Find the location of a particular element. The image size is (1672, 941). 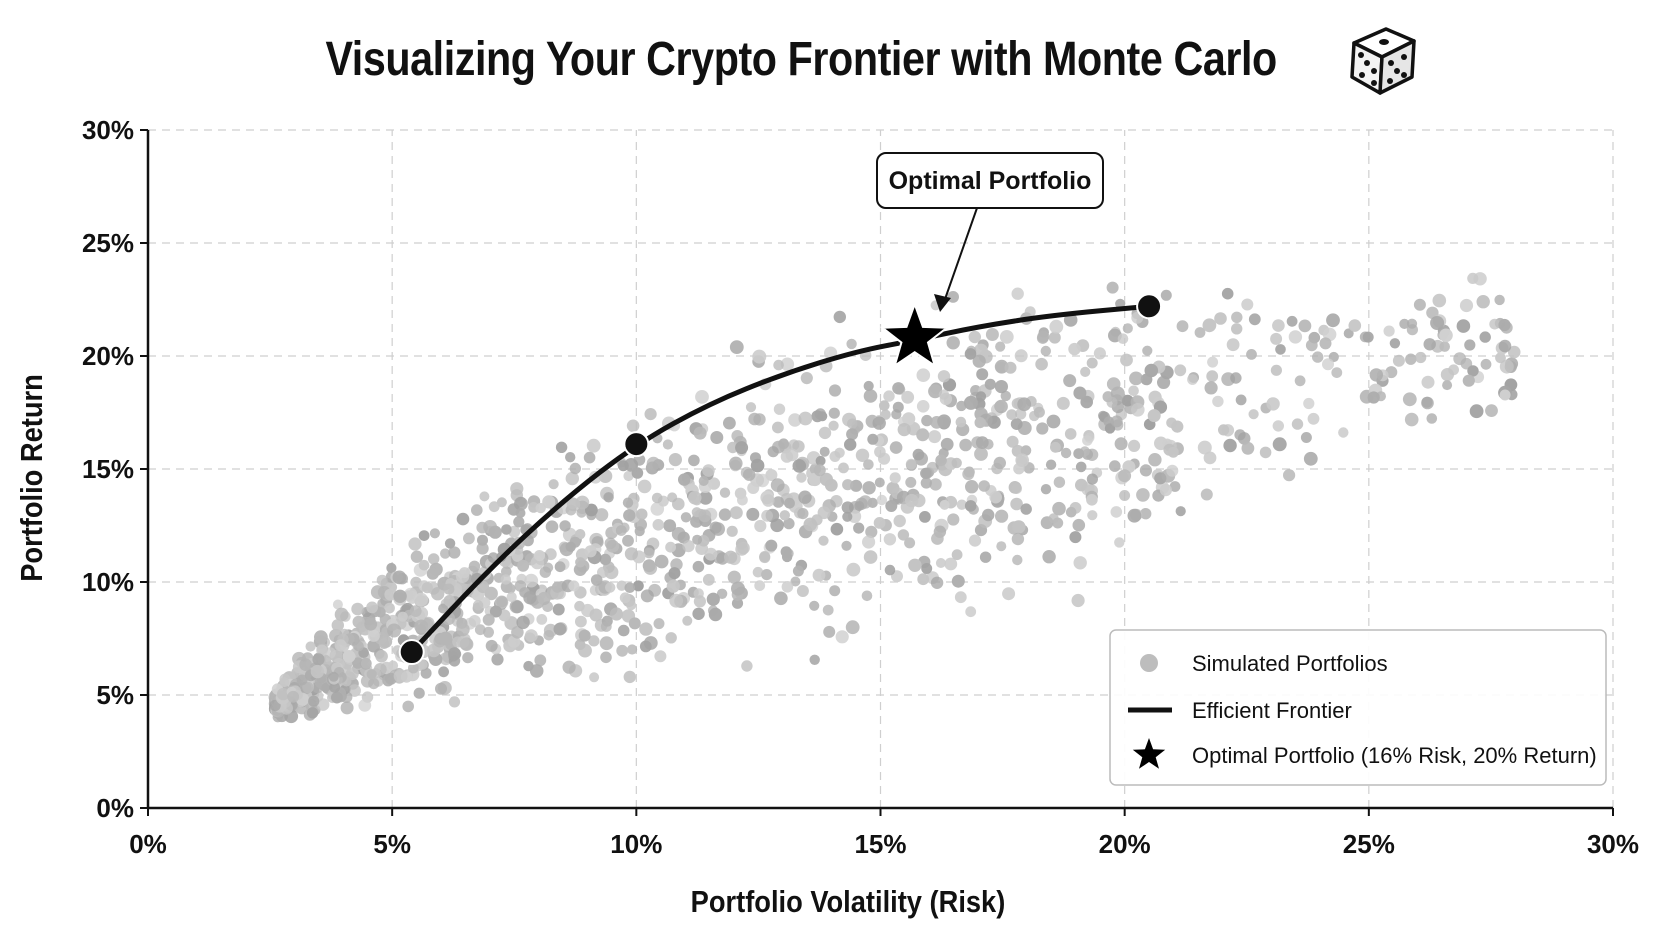

y-tick-label: 20% is located at coordinates (108, 356).